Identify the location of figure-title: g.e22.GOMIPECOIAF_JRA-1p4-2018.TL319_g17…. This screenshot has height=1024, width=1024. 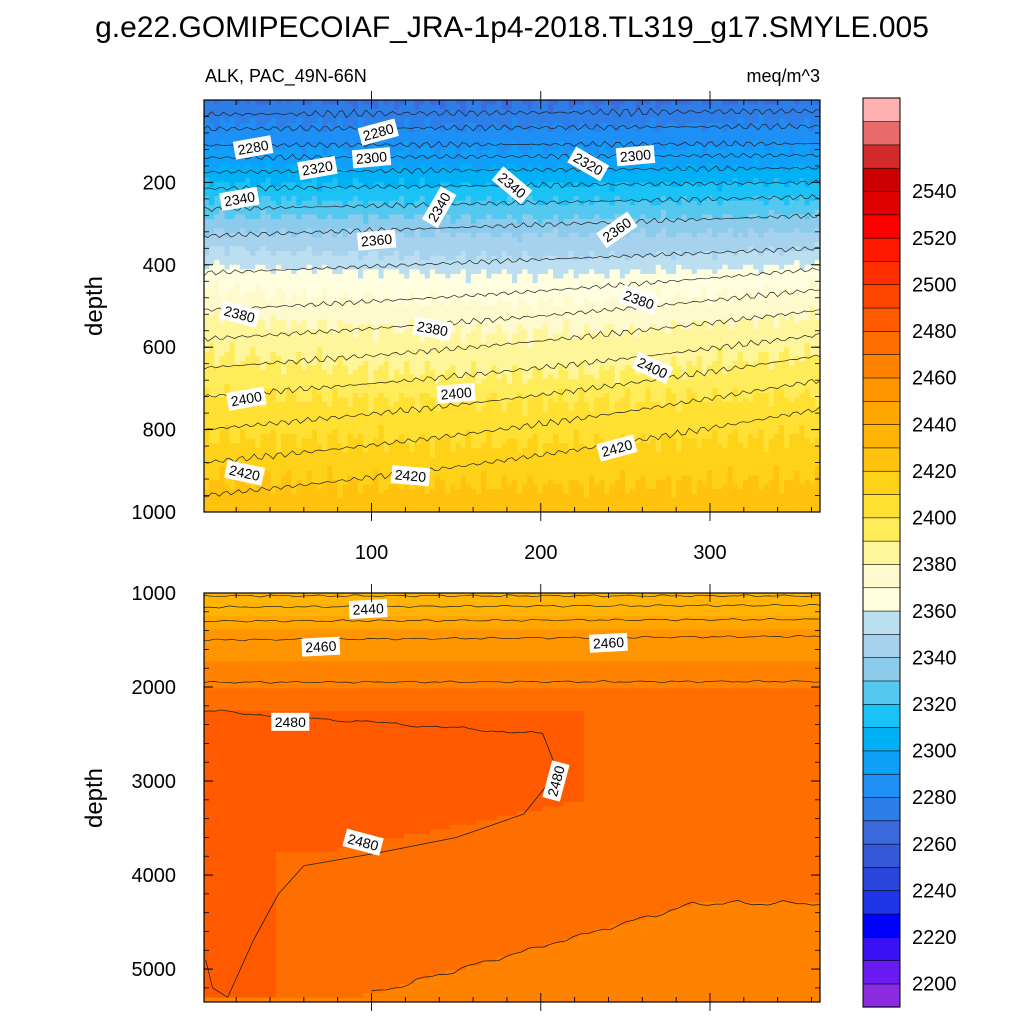
(512, 27).